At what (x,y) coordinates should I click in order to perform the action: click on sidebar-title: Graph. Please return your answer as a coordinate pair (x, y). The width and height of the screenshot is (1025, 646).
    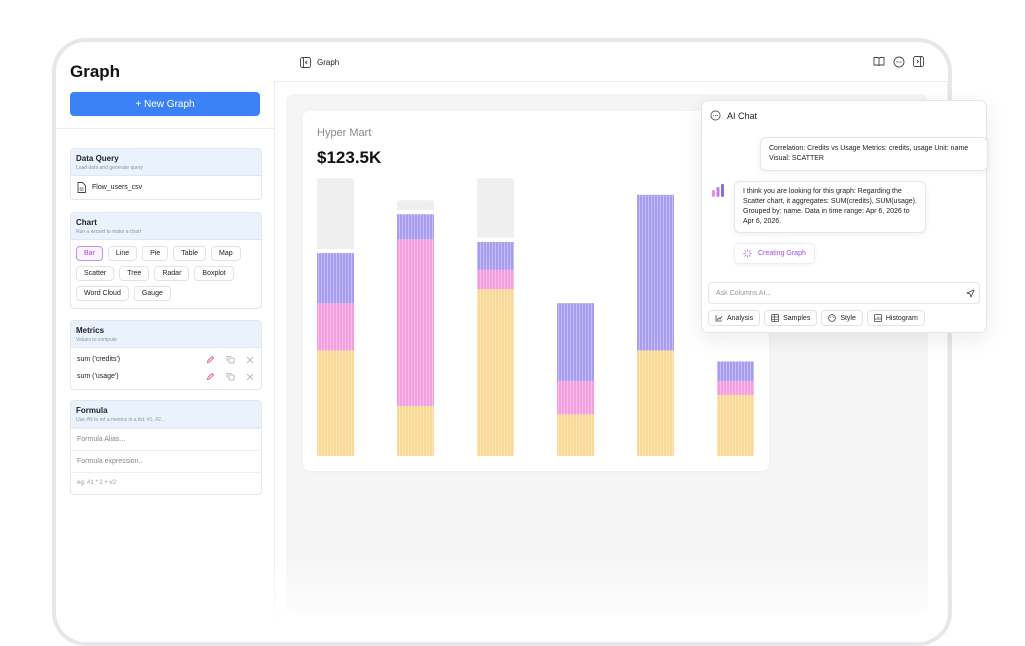
    Looking at the image, I should click on (95, 71).